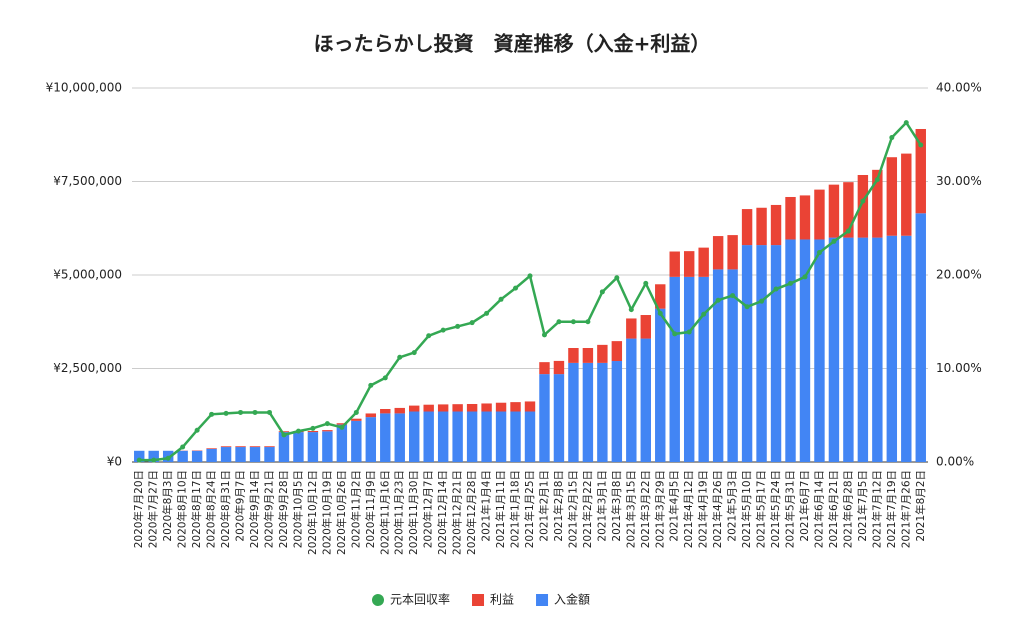  I want to click on x-tick-label: 2020年11月16日, so click(384, 512).